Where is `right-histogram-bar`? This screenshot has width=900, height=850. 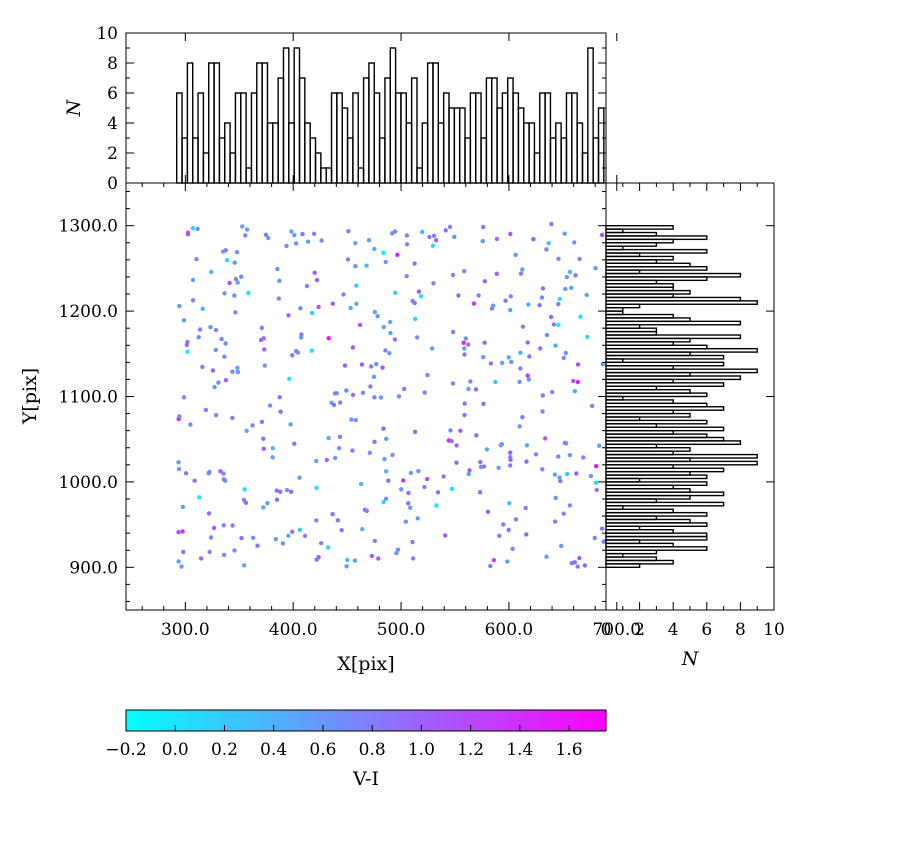
right-histogram-bar is located at coordinates (665, 364).